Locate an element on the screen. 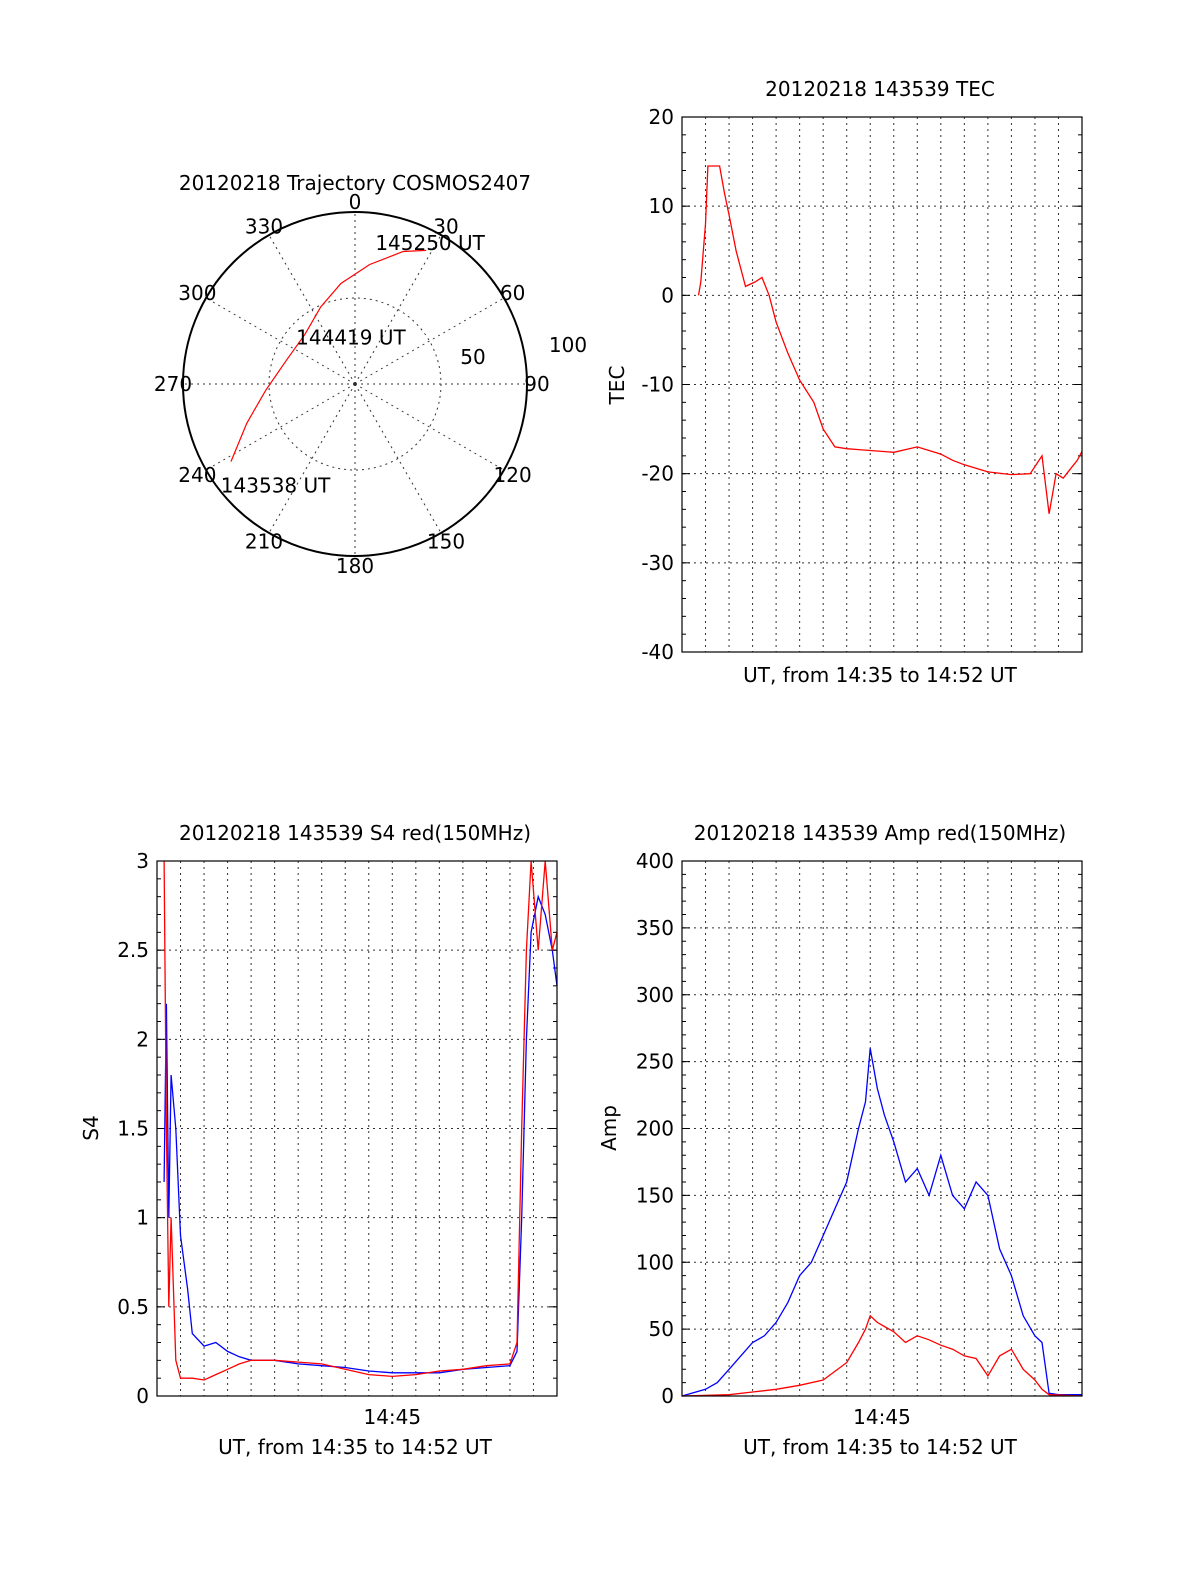 The height and width of the screenshot is (1575, 1200). amp-ylabel: Amp is located at coordinates (609, 1128).